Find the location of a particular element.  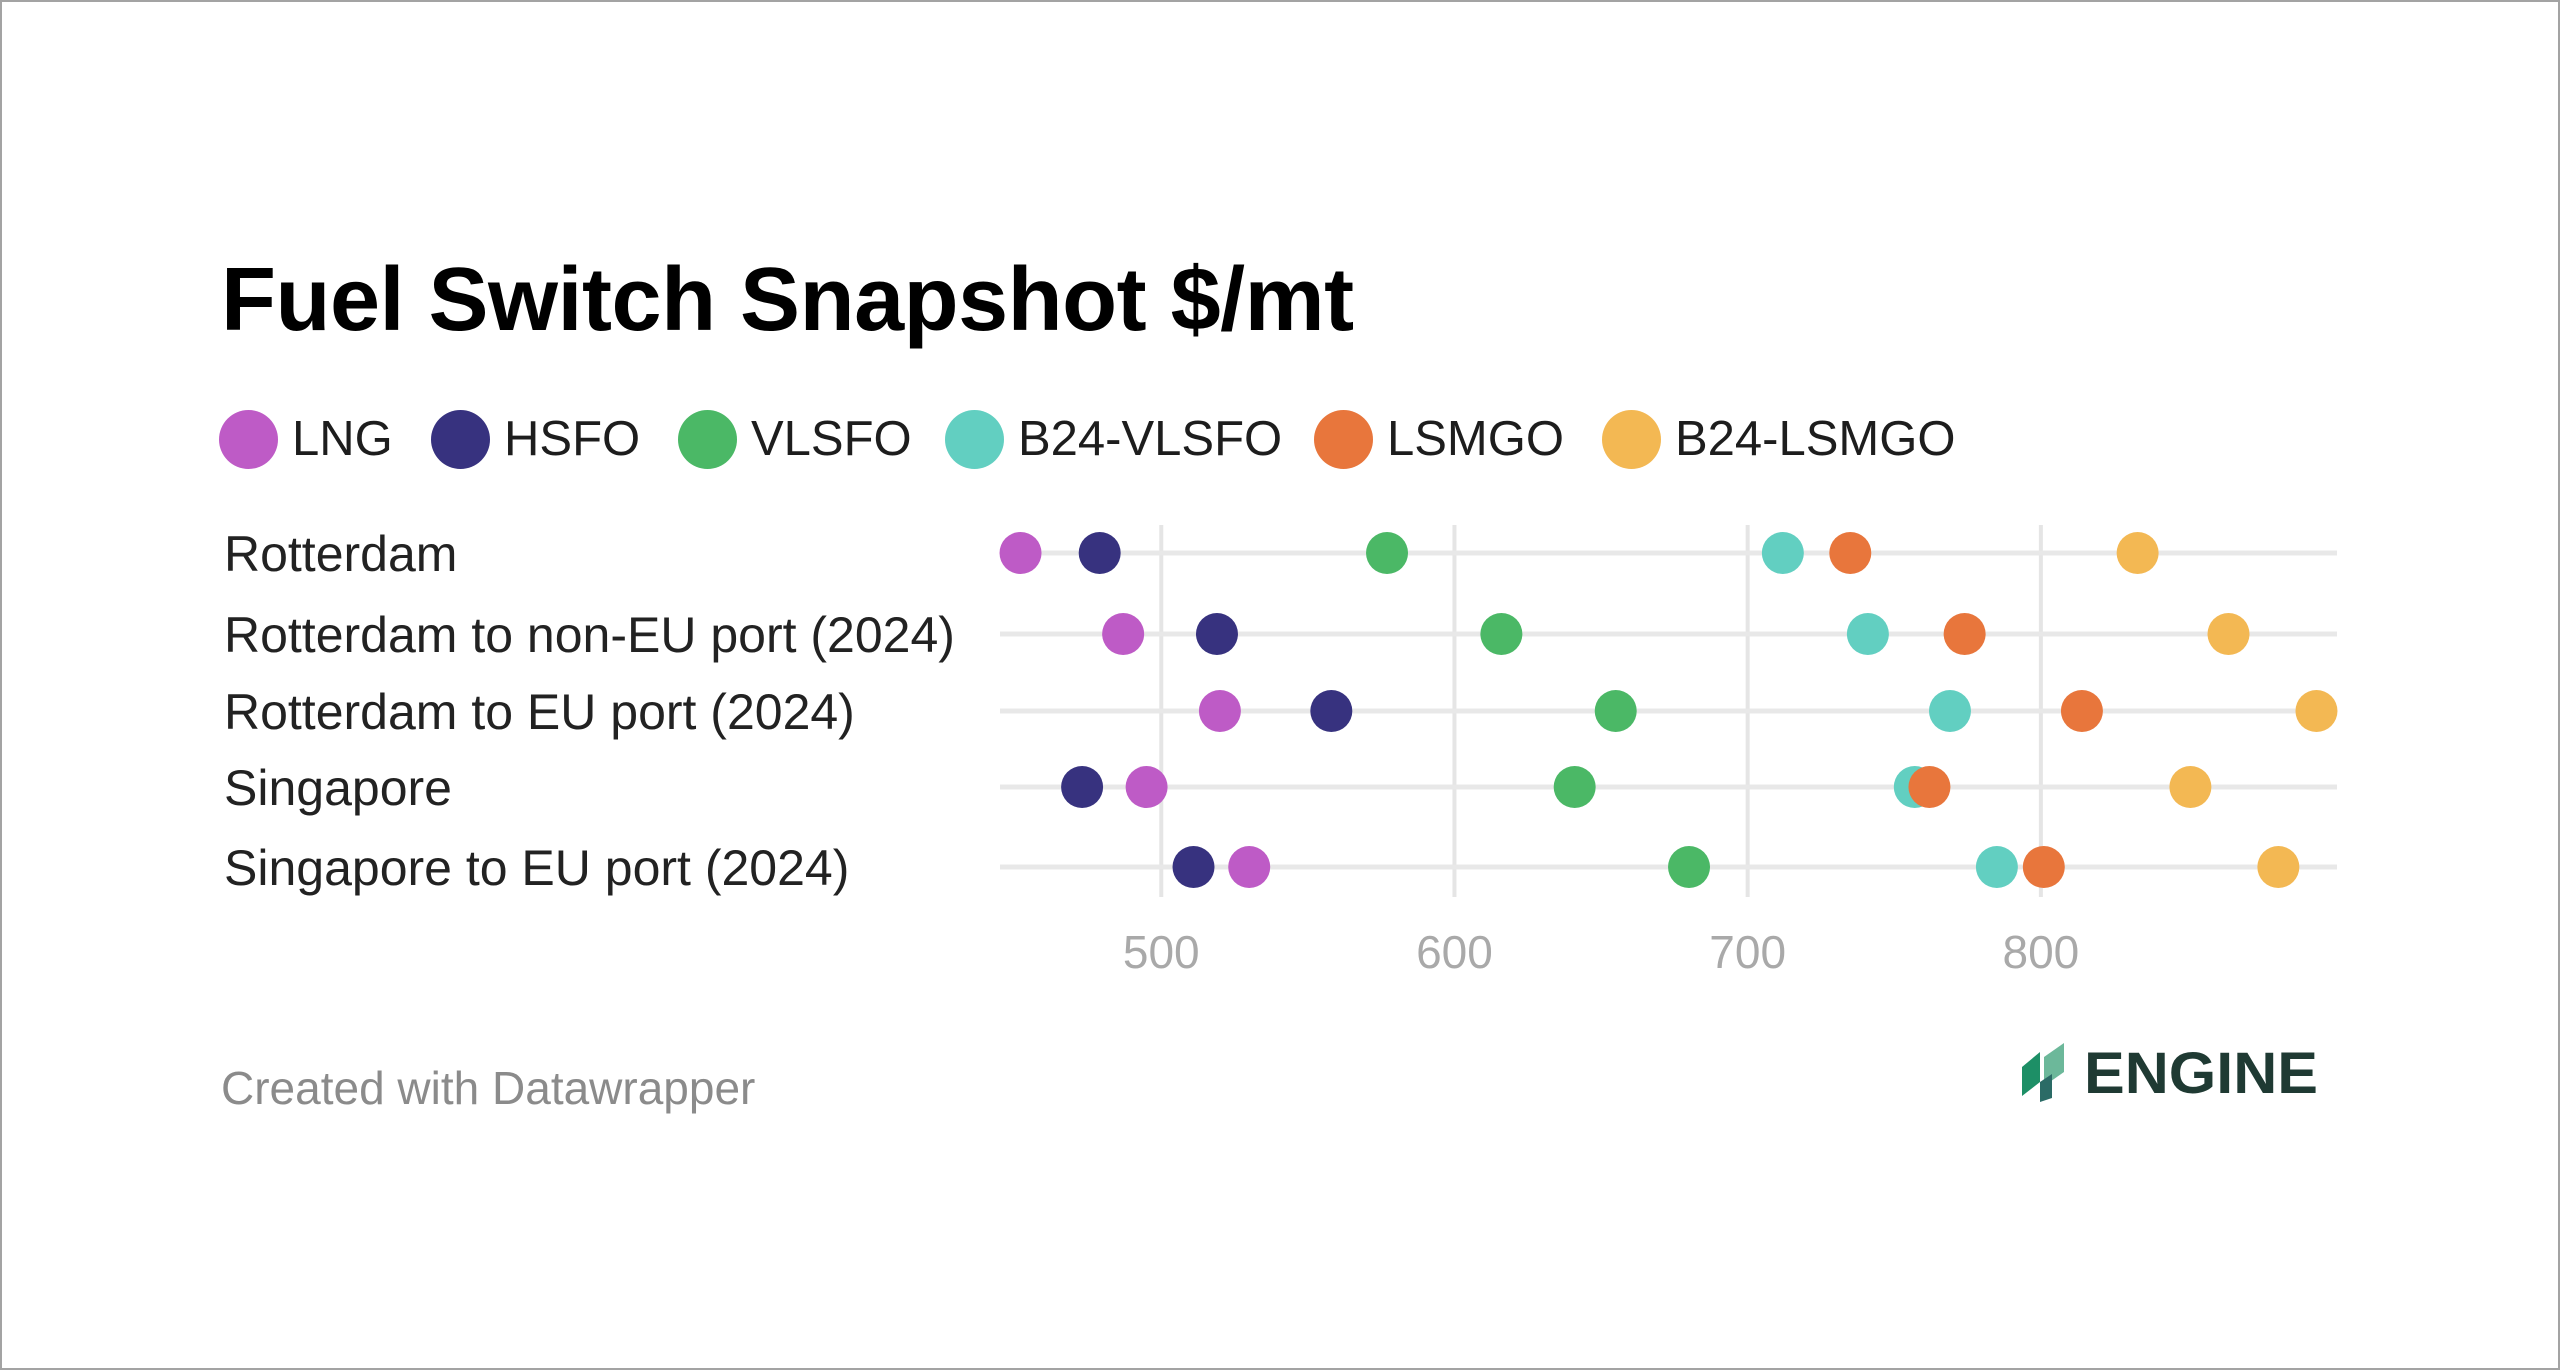

row-label: Rotterdam is located at coordinates (340, 554).